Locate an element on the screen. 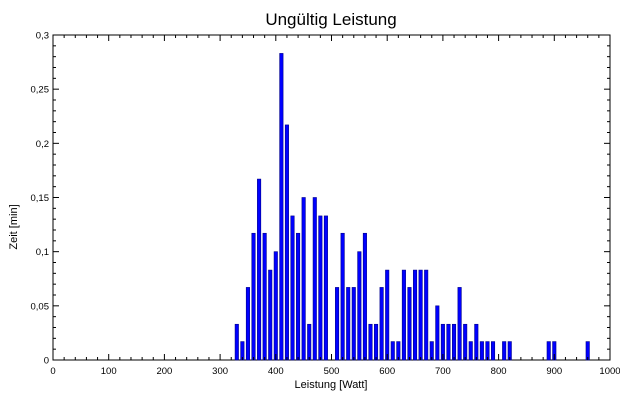 The width and height of the screenshot is (620, 405). x-tick-label: 500 is located at coordinates (332, 371).